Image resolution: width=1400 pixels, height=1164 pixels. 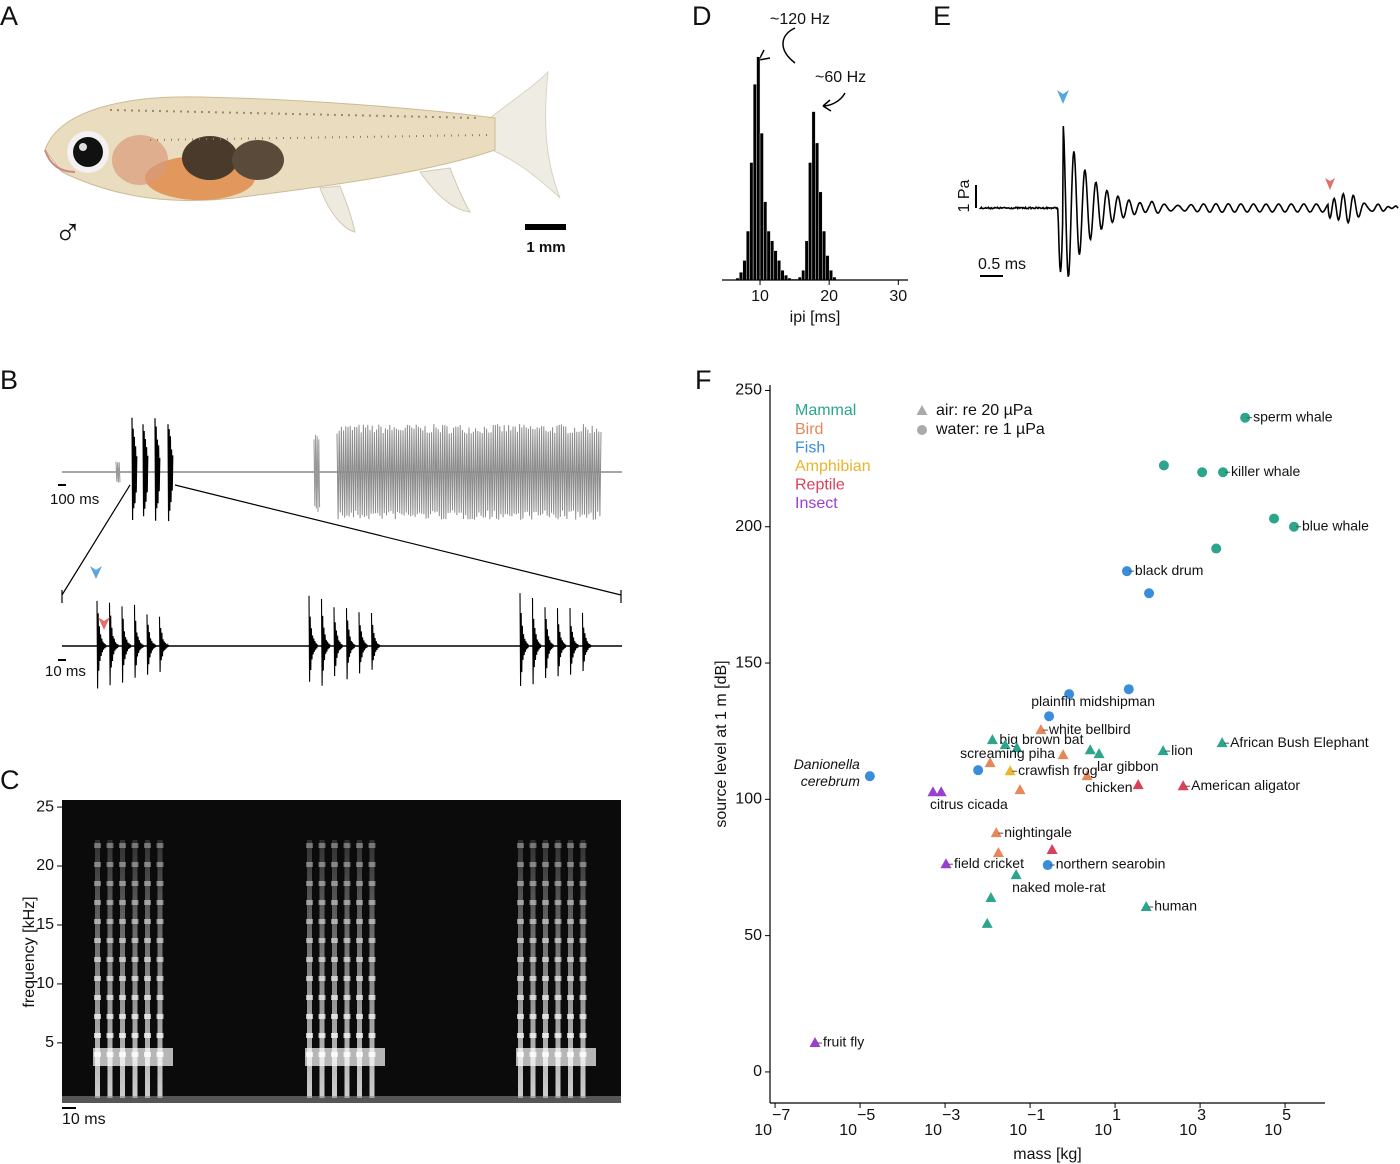 I want to click on y-tick-label: 20, so click(x=45, y=865).